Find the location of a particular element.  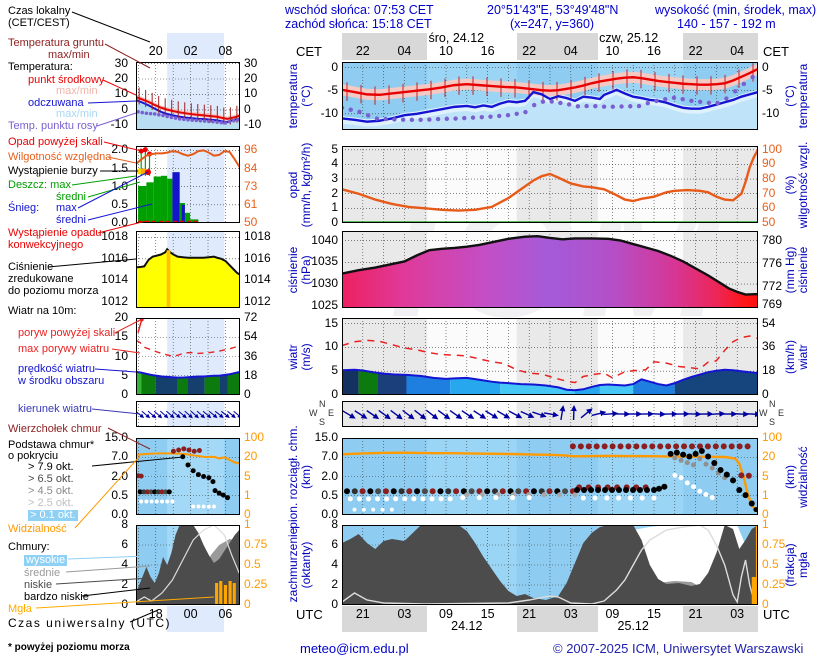

legend-burza: Wystąpienie burzy is located at coordinates (53, 171).